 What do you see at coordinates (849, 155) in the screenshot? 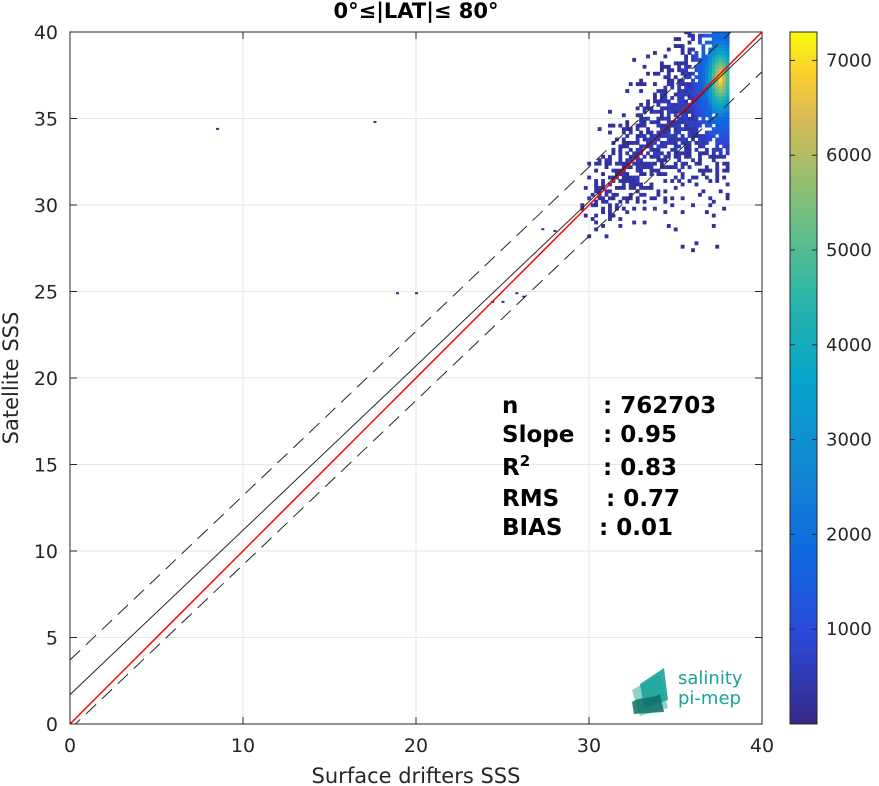
I see `colorbar-tick-label: 6000` at bounding box center [849, 155].